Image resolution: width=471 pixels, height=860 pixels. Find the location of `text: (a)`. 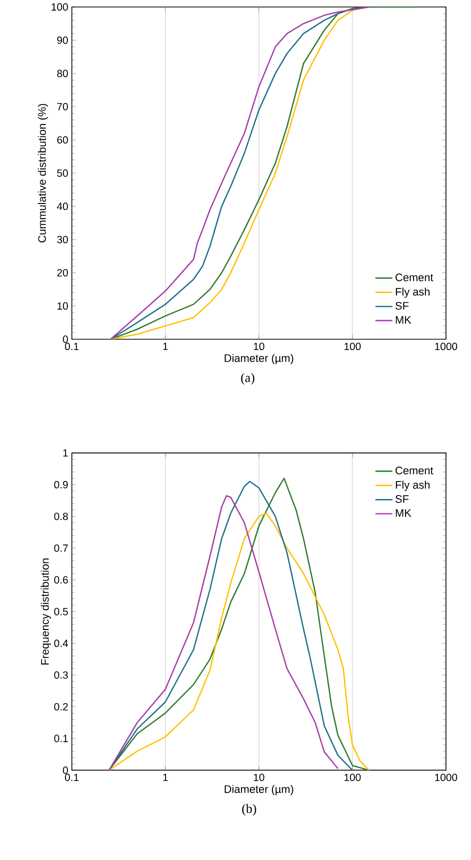

text: (a) is located at coordinates (247, 378).